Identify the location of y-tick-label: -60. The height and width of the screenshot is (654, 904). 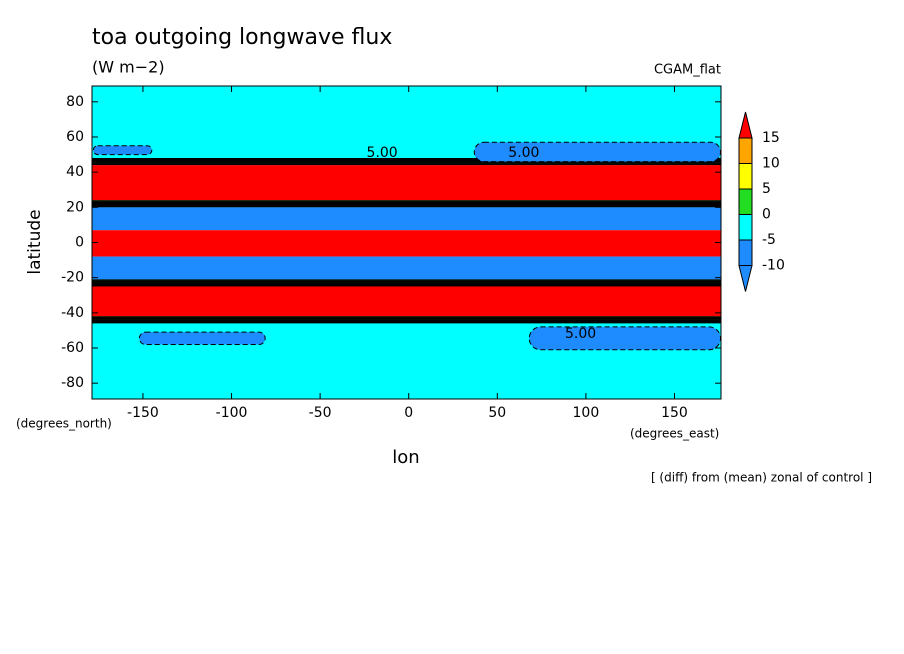
(72, 348).